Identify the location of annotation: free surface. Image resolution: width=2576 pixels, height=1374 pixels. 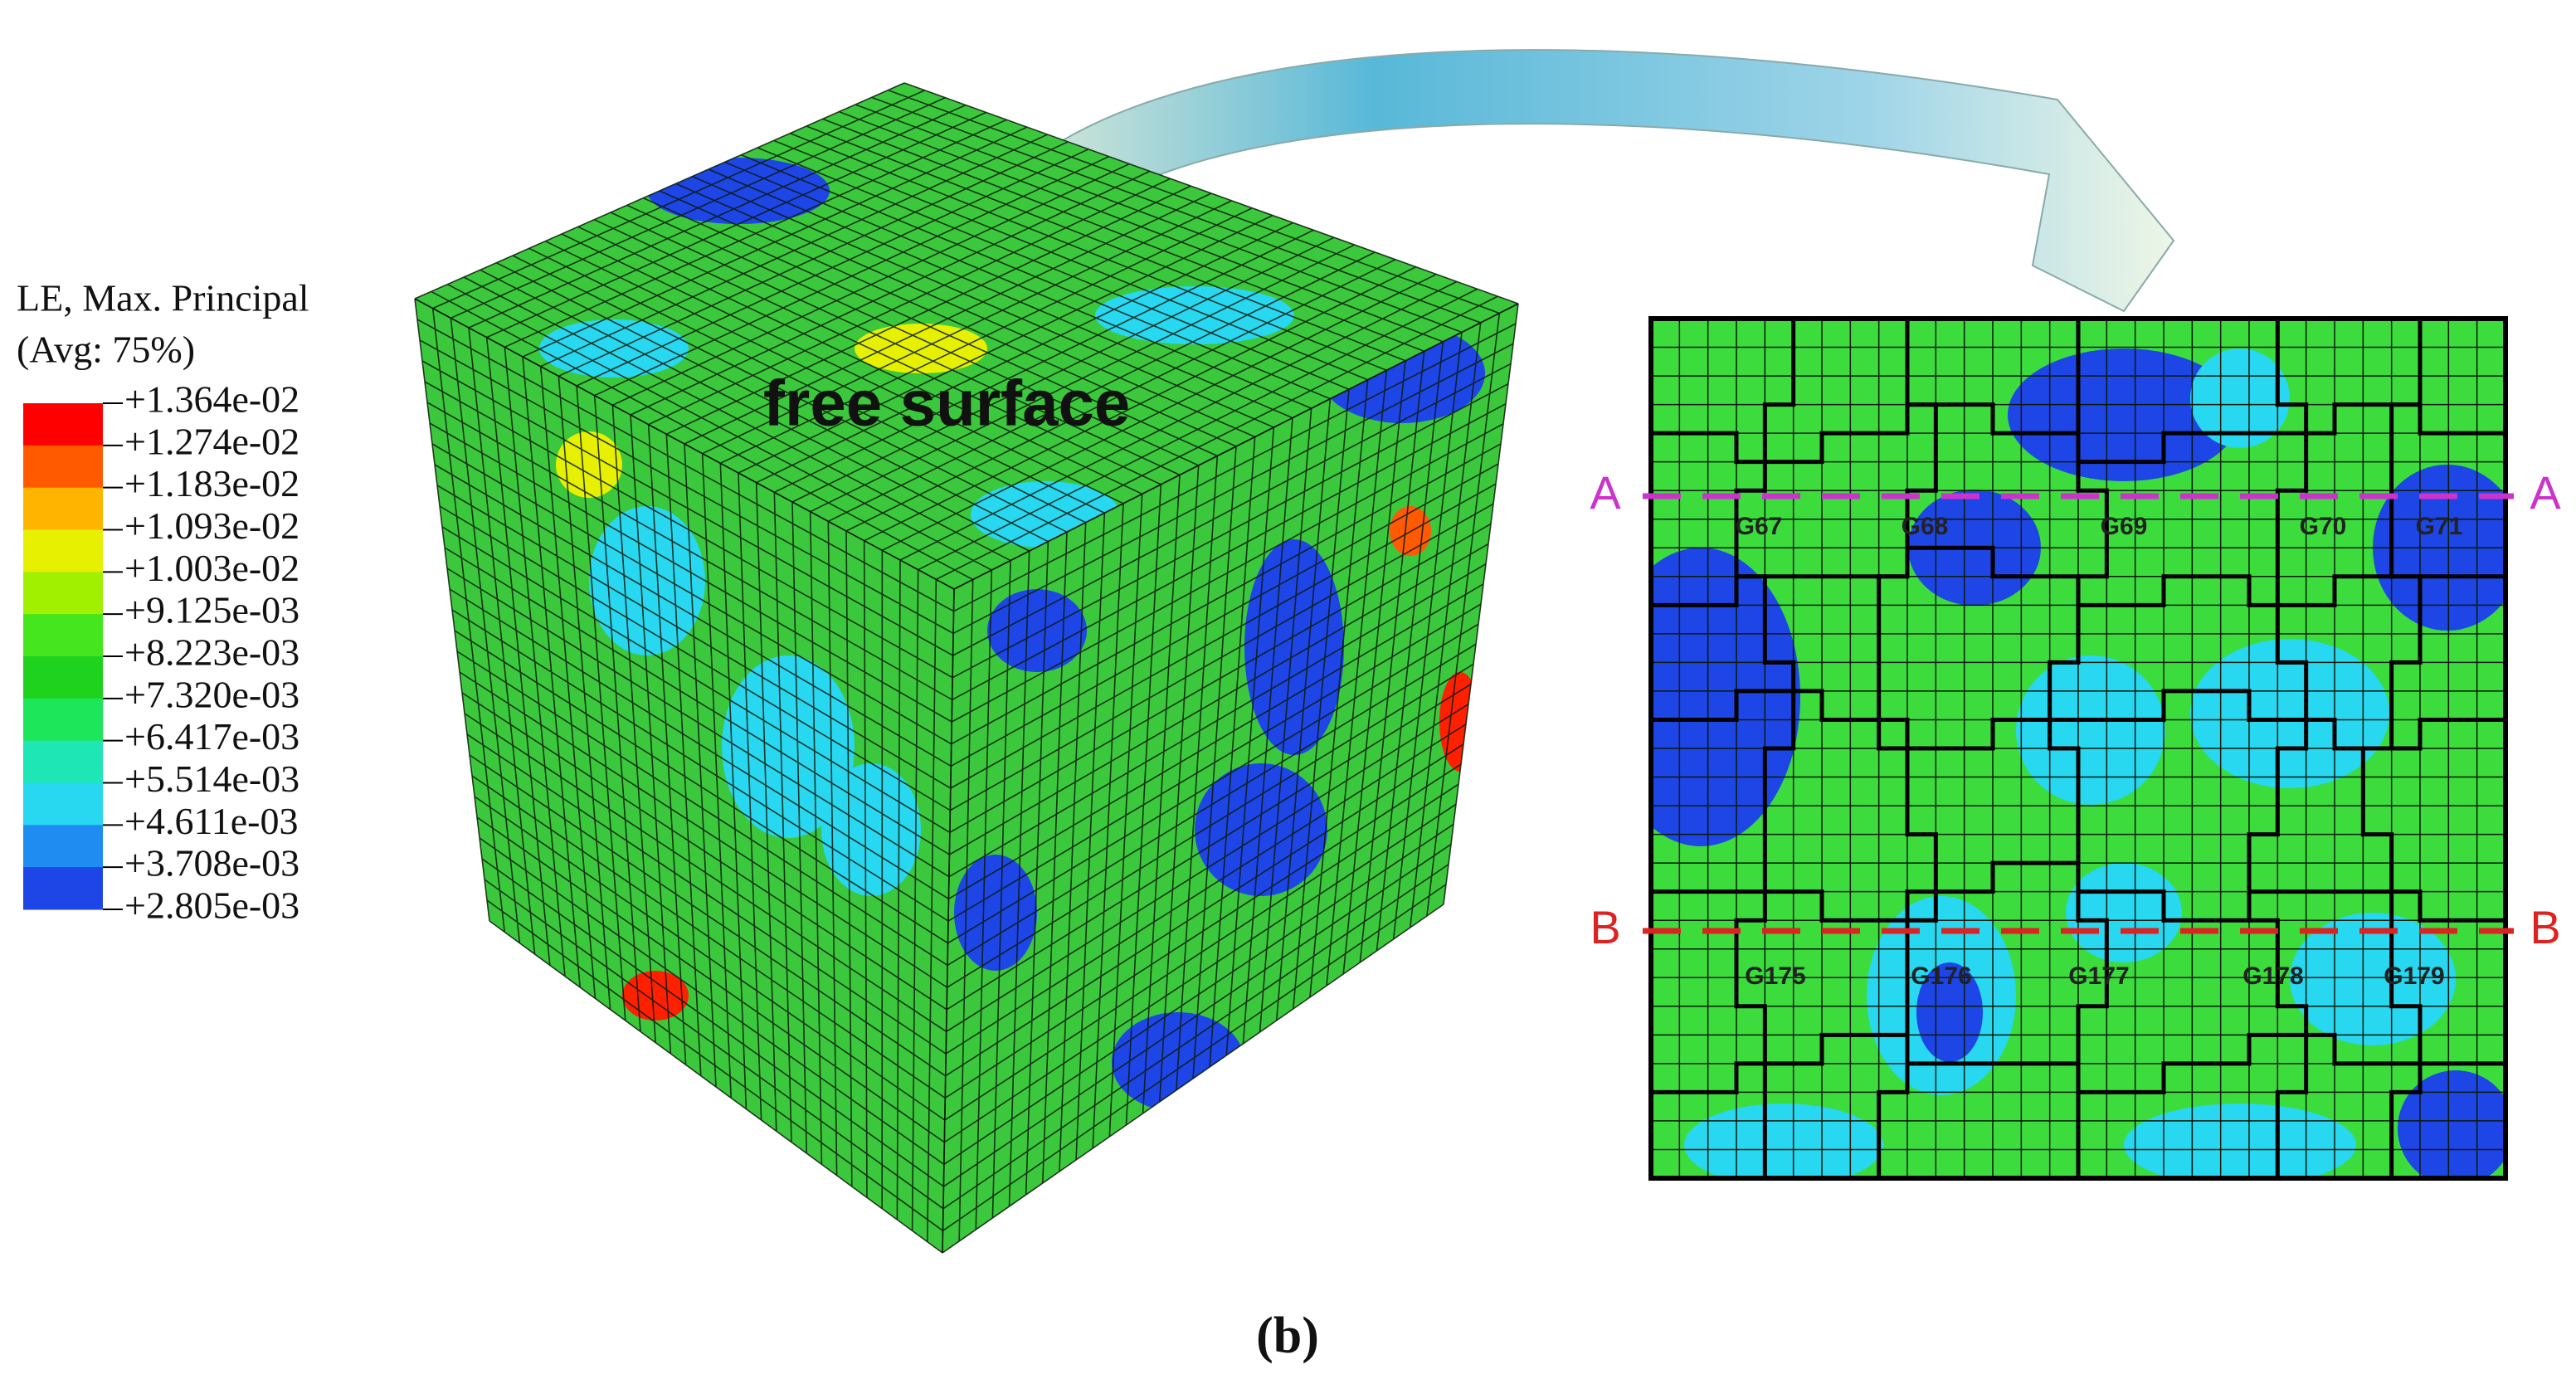
(946, 403).